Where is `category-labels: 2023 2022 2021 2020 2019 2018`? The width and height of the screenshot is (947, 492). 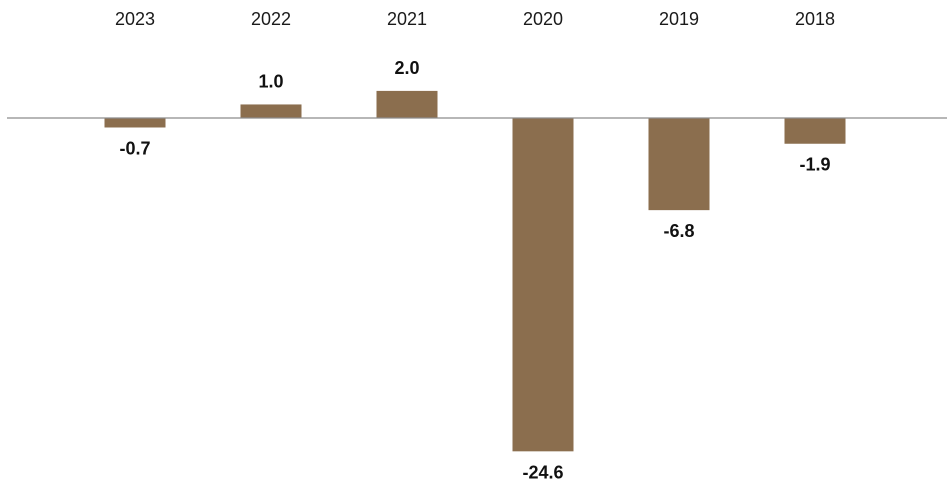 category-labels: 2023 2022 2021 2020 2019 2018 is located at coordinates (475, 19).